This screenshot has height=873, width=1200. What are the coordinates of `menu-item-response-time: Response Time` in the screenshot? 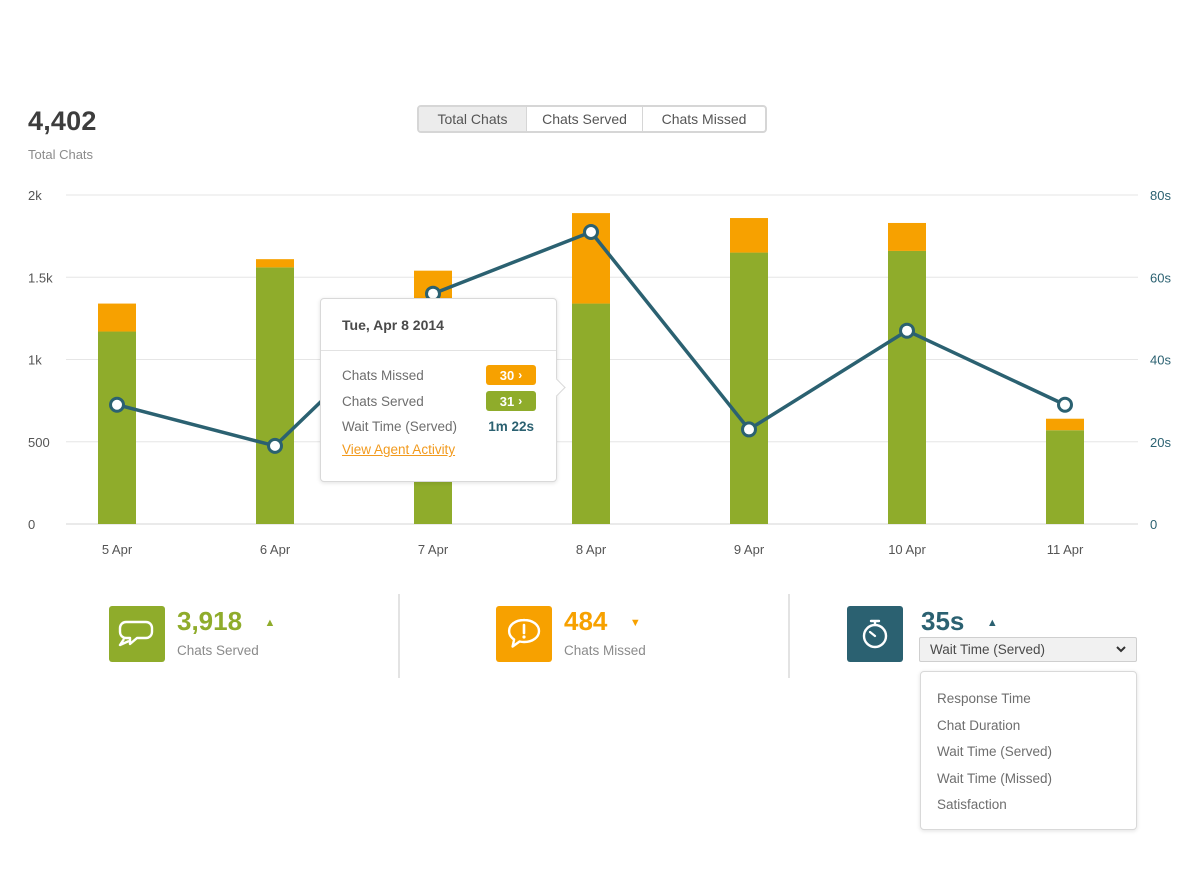 It's located at (984, 698).